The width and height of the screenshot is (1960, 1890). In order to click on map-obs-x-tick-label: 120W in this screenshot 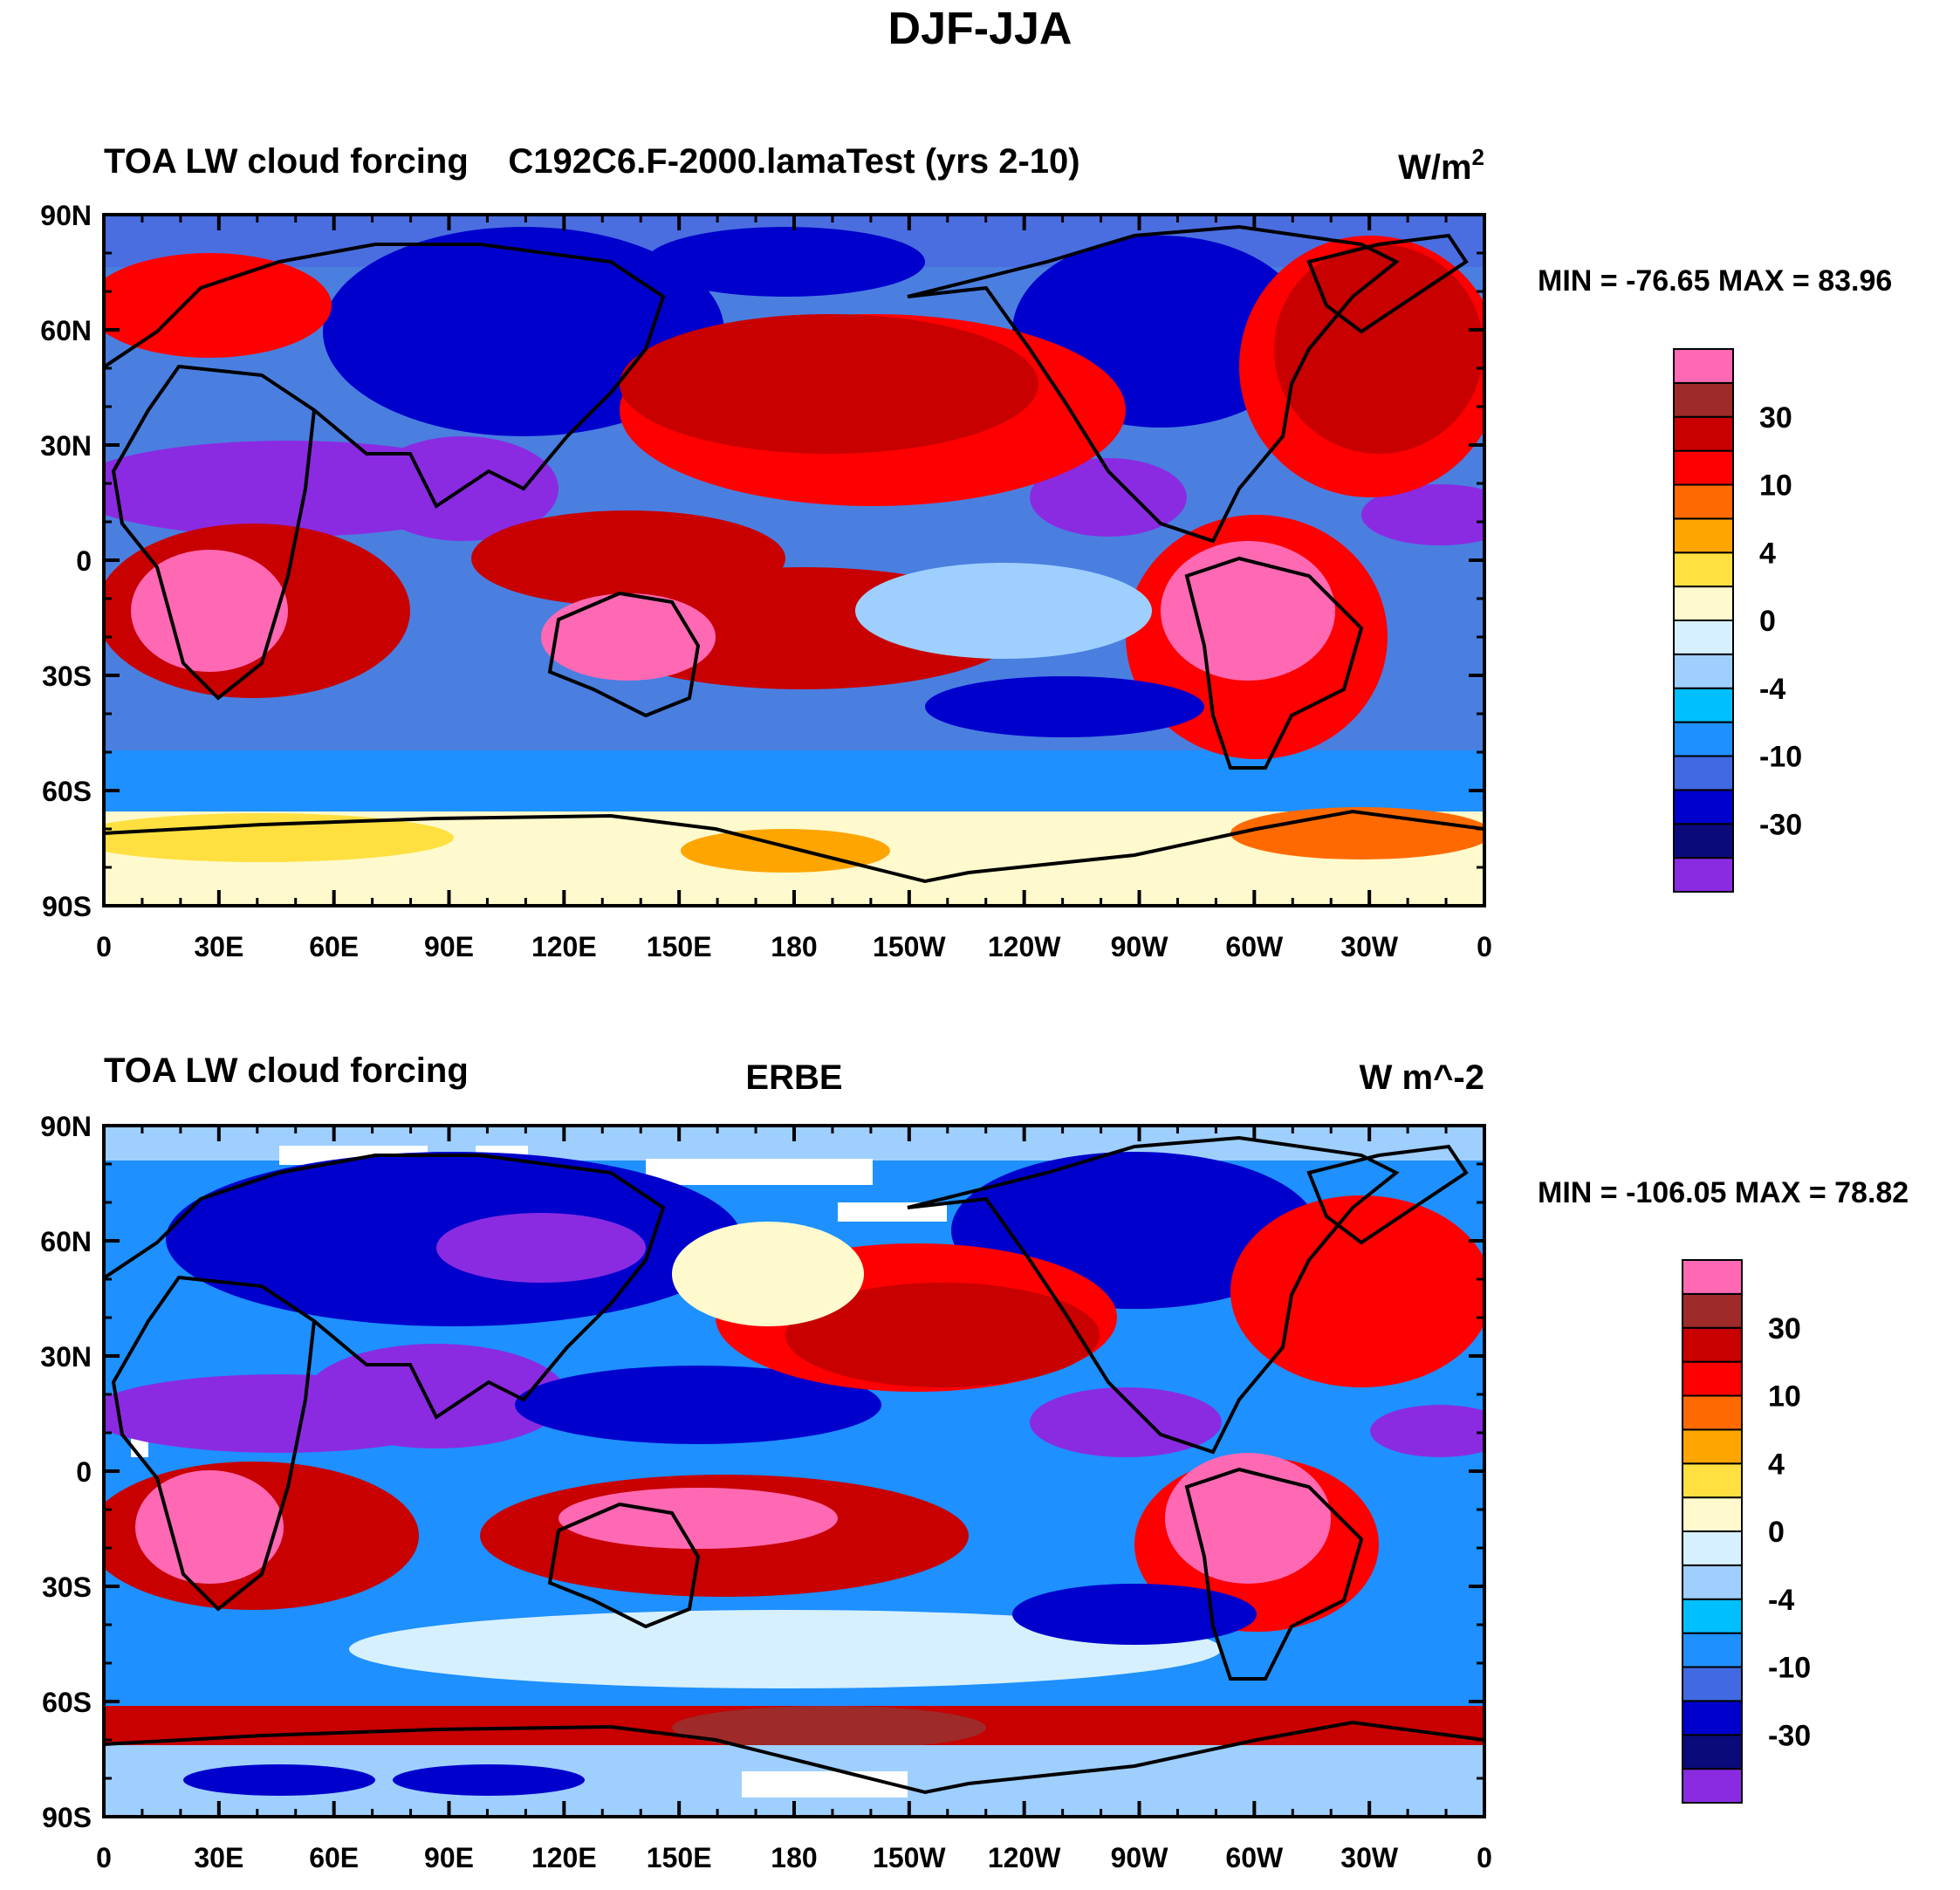, I will do `click(1025, 1857)`.